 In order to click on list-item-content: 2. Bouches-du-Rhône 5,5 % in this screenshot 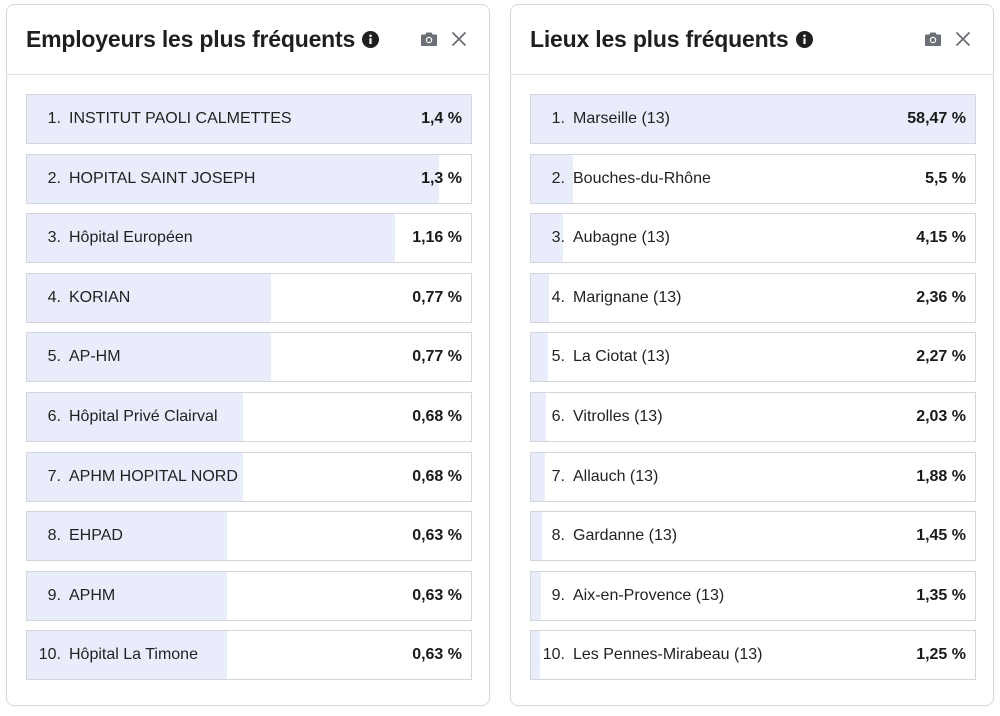, I will do `click(753, 179)`.